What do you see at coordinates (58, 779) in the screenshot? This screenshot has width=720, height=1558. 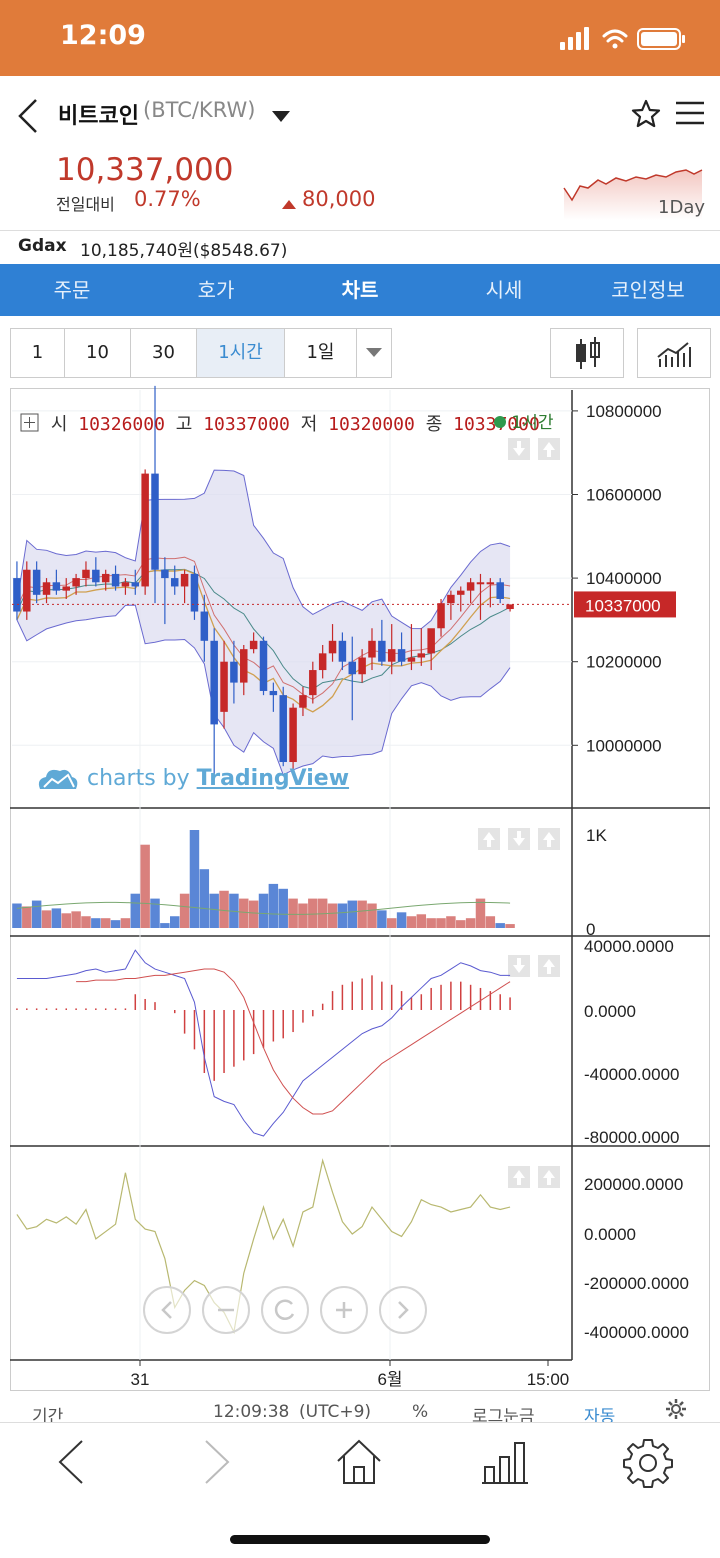 I see `cloud-logo-icon` at bounding box center [58, 779].